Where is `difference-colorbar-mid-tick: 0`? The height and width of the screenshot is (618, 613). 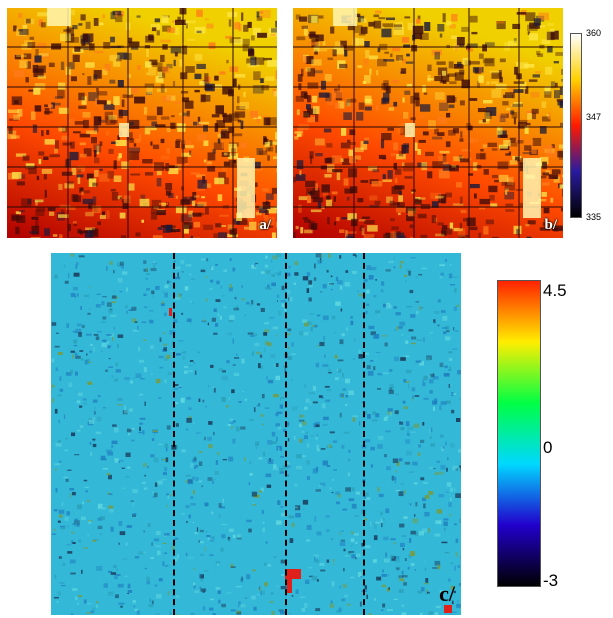 difference-colorbar-mid-tick: 0 is located at coordinates (548, 447).